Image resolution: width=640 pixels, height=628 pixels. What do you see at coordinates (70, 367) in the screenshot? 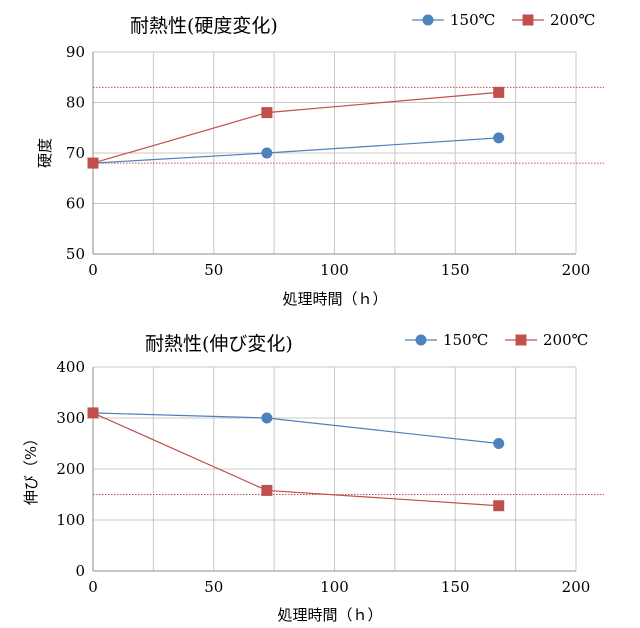
I see `y-tick-label: 400` at bounding box center [70, 367].